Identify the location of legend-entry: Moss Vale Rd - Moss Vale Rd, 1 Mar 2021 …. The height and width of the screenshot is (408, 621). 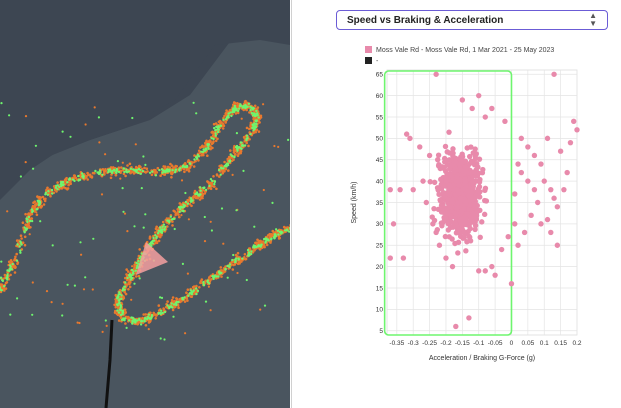
(465, 50).